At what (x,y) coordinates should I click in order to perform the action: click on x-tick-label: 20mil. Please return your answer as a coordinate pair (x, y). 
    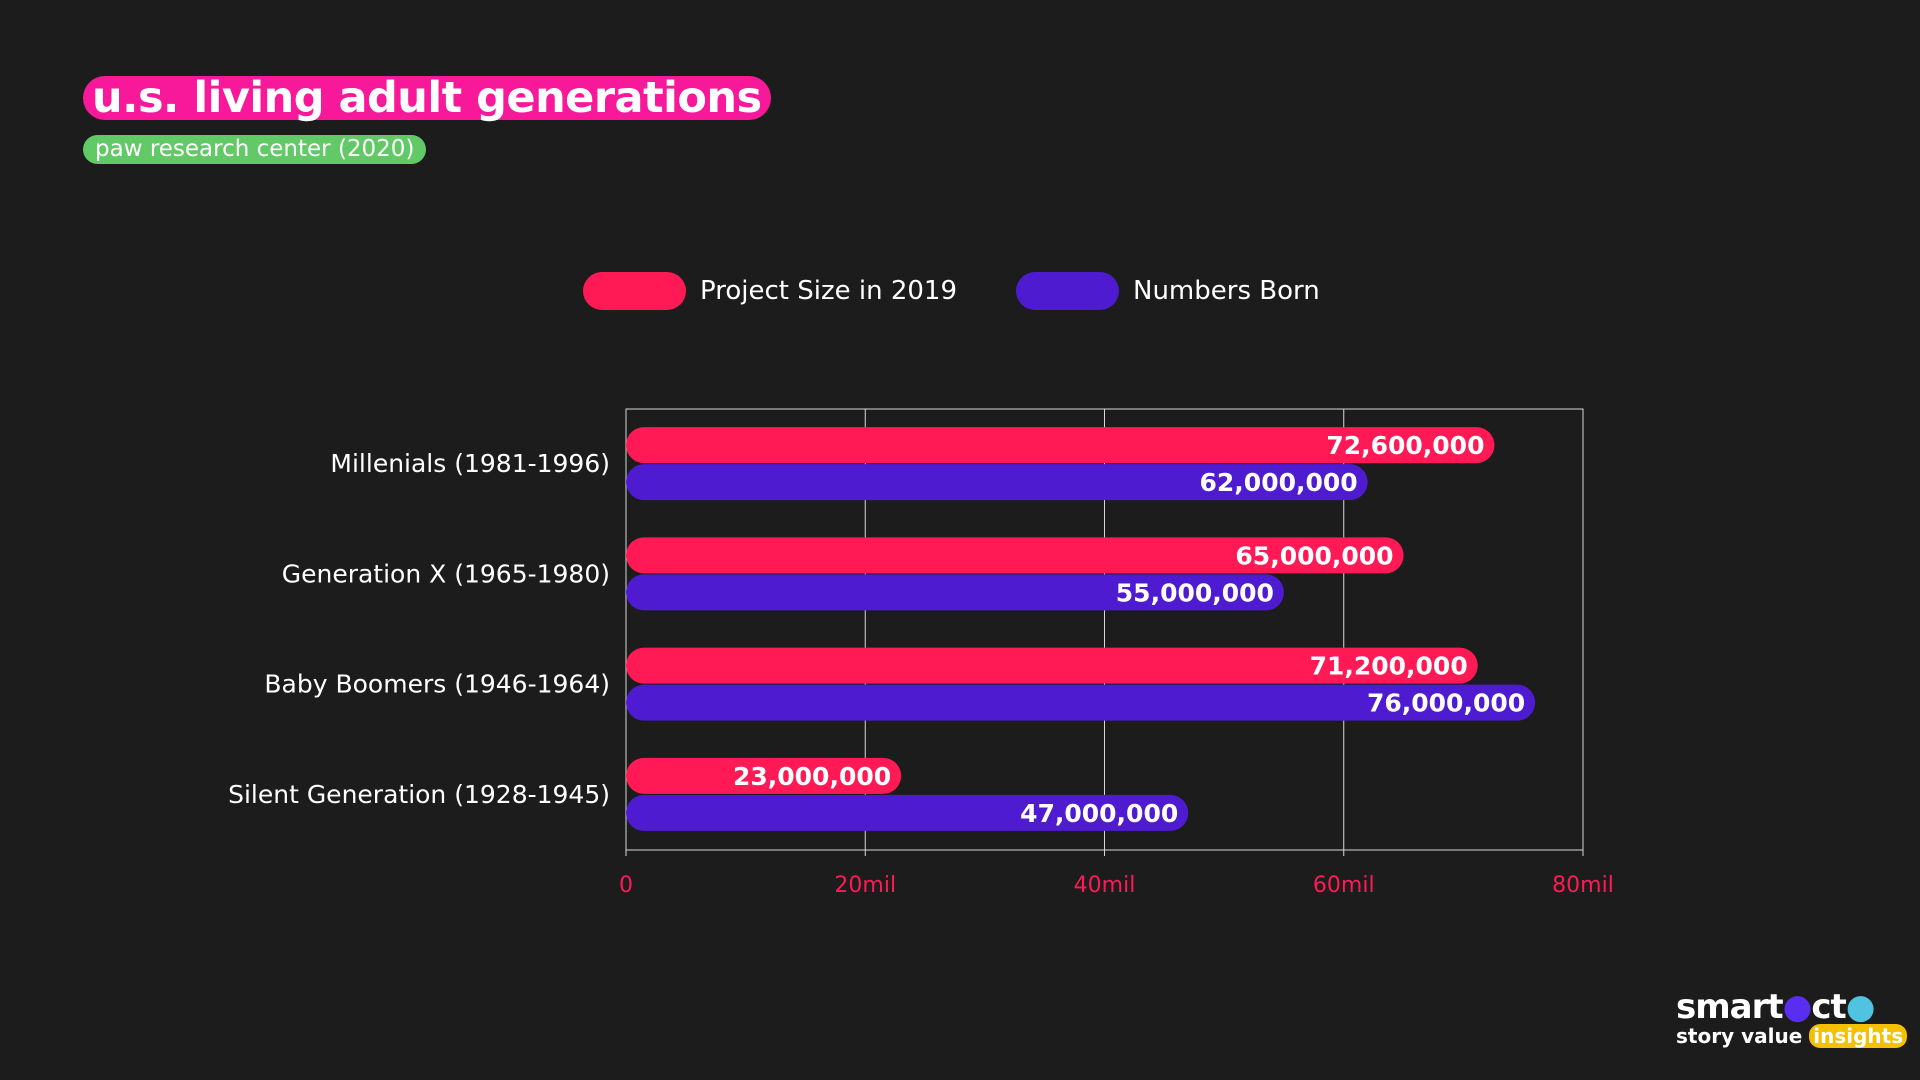
    Looking at the image, I should click on (865, 885).